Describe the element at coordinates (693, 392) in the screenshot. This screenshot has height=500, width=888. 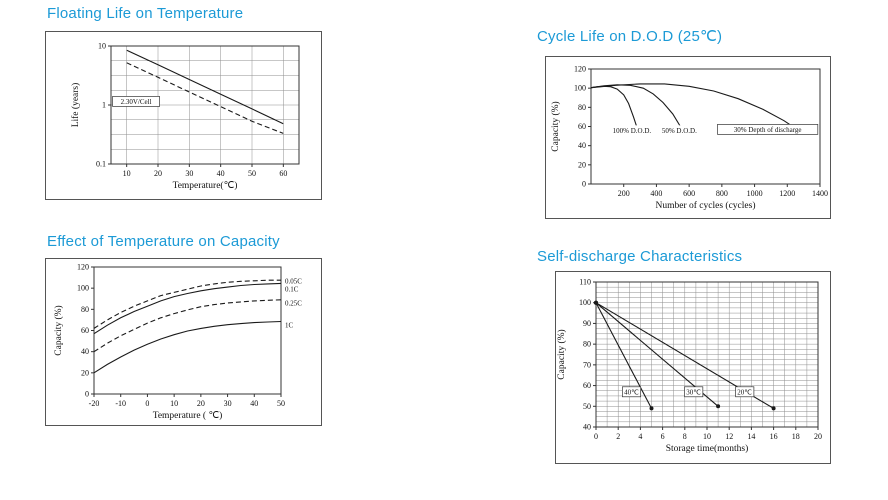
I see `svg-text: 30℃` at that location.